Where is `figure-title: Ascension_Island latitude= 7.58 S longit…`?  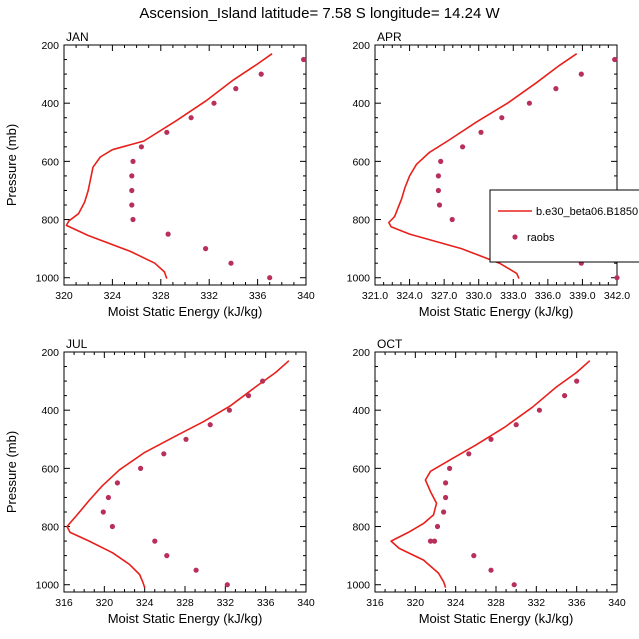
figure-title: Ascension_Island latitude= 7.58 S longit… is located at coordinates (319, 13).